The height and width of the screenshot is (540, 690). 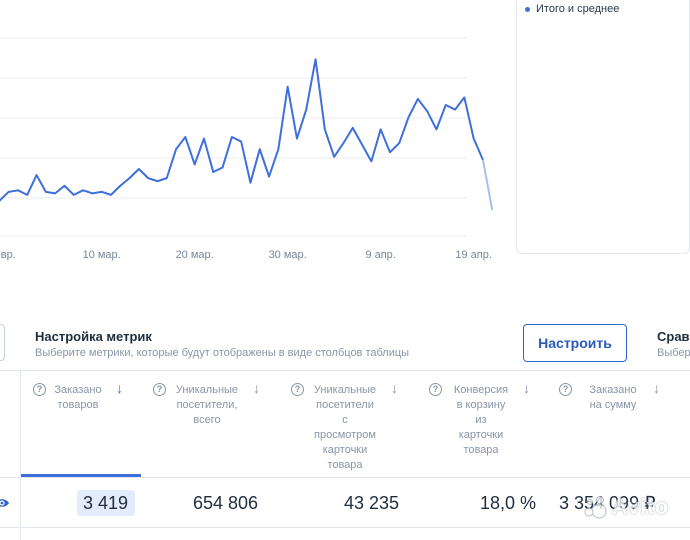 I want to click on x-tick-label: евр., so click(x=8, y=255).